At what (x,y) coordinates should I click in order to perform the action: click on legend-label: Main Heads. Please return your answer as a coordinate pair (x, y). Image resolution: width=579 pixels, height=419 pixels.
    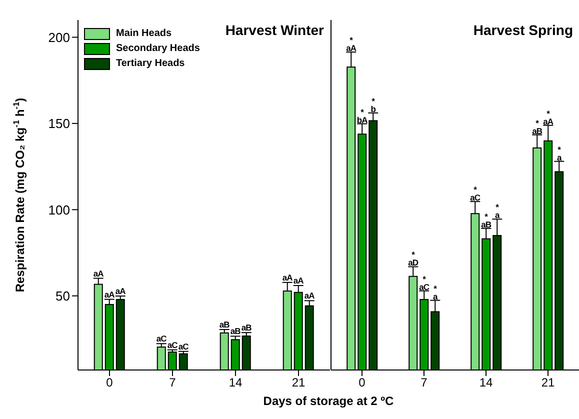
    Looking at the image, I should click on (144, 33).